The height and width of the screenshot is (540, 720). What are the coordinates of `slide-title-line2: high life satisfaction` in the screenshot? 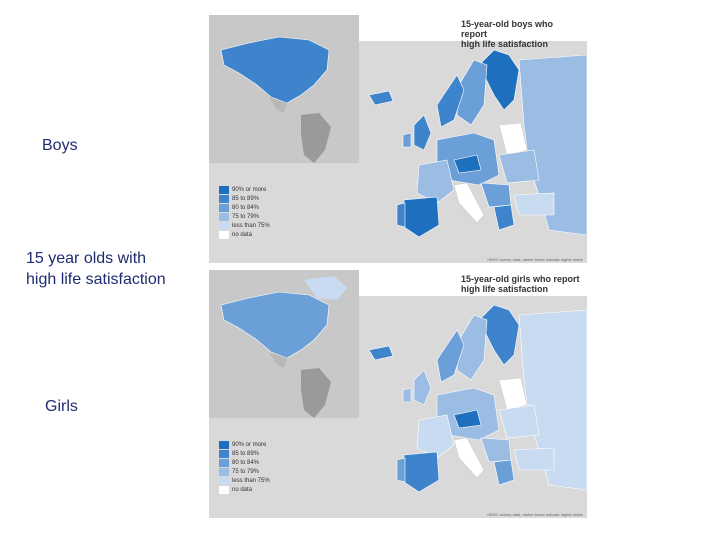 It's located at (96, 279).